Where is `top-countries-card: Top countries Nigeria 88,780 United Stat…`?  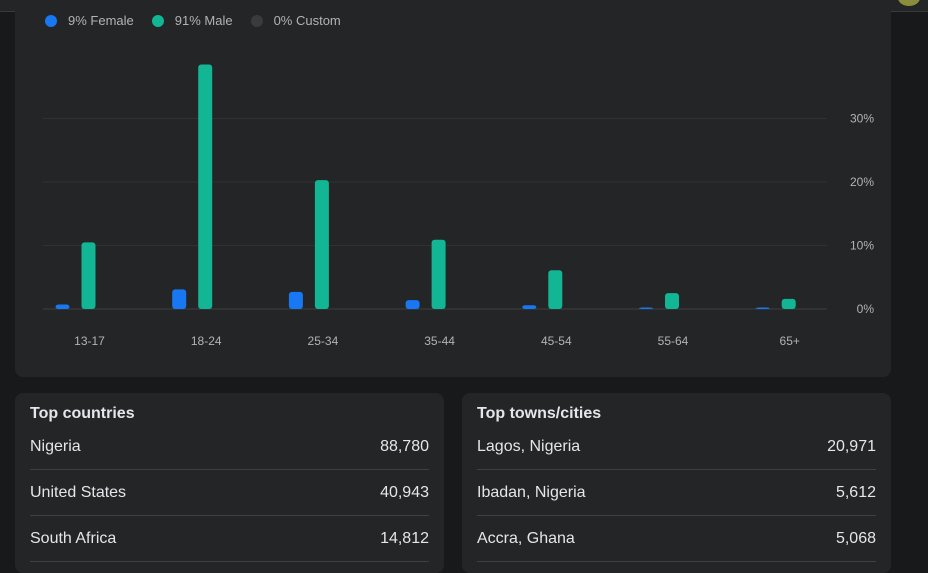 top-countries-card: Top countries Nigeria 88,780 United Stat… is located at coordinates (229, 483).